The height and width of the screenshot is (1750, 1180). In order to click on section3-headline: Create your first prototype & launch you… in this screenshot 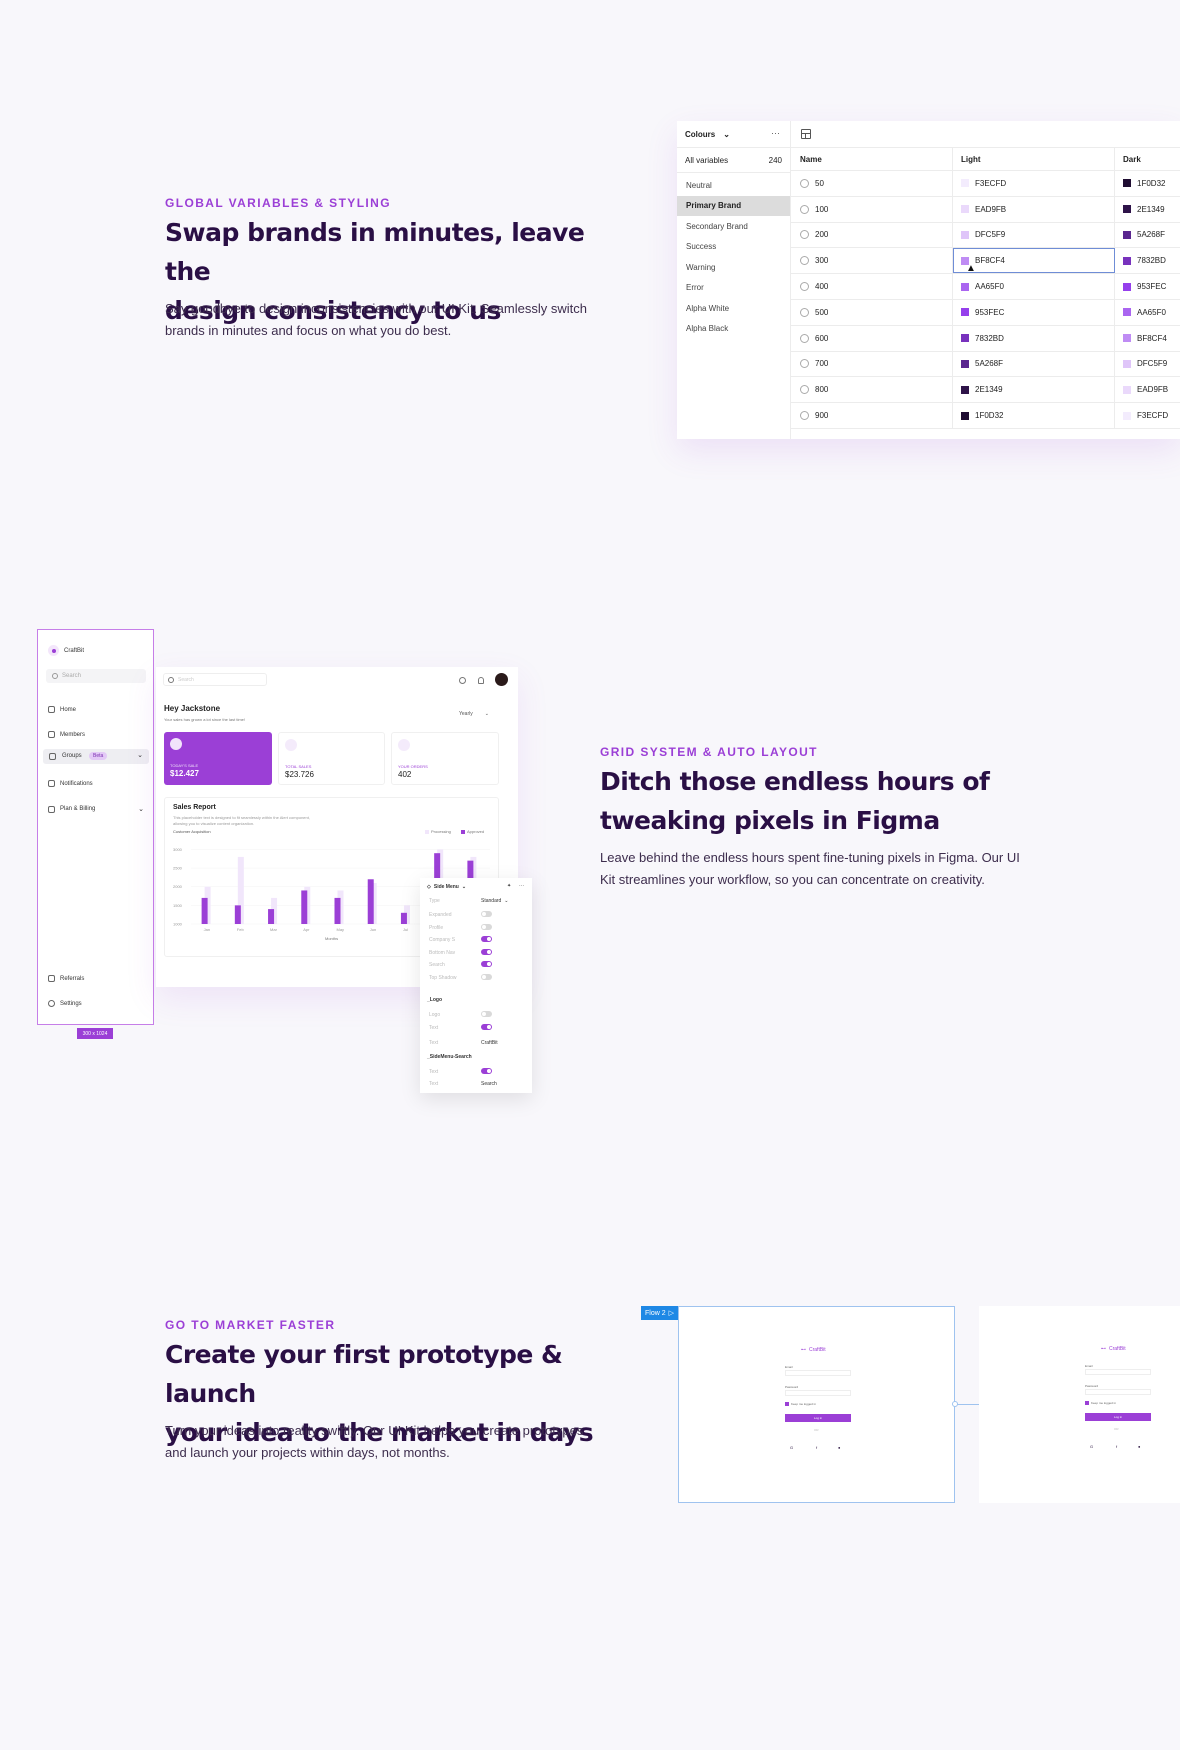, I will do `click(405, 1393)`.